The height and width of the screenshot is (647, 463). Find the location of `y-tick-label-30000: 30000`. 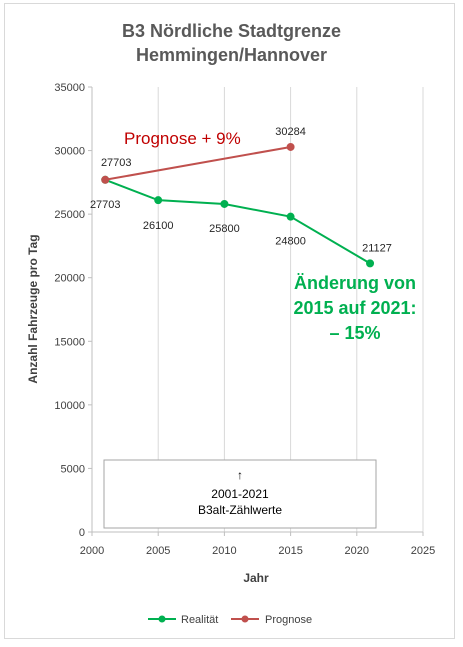

y-tick-label-30000: 30000 is located at coordinates (69, 152).